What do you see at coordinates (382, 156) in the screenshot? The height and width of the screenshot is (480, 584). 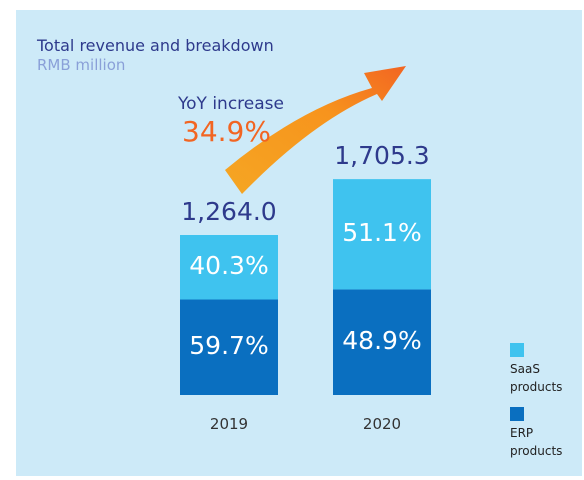 I see `total-label: 1,705.3` at bounding box center [382, 156].